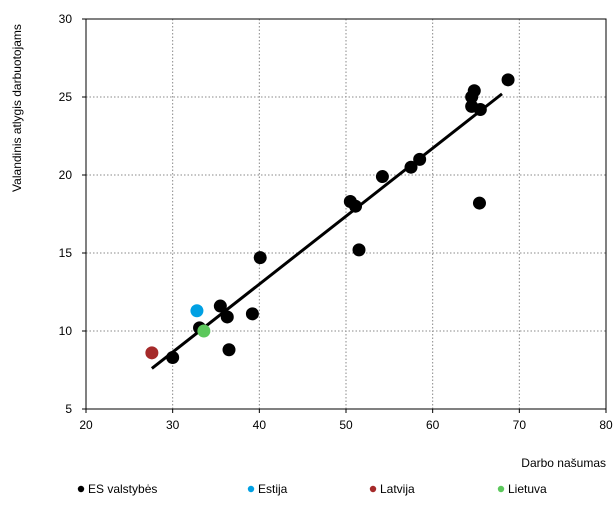 This screenshot has width=614, height=512. What do you see at coordinates (66, 175) in the screenshot?
I see `y-tick-label: 20` at bounding box center [66, 175].